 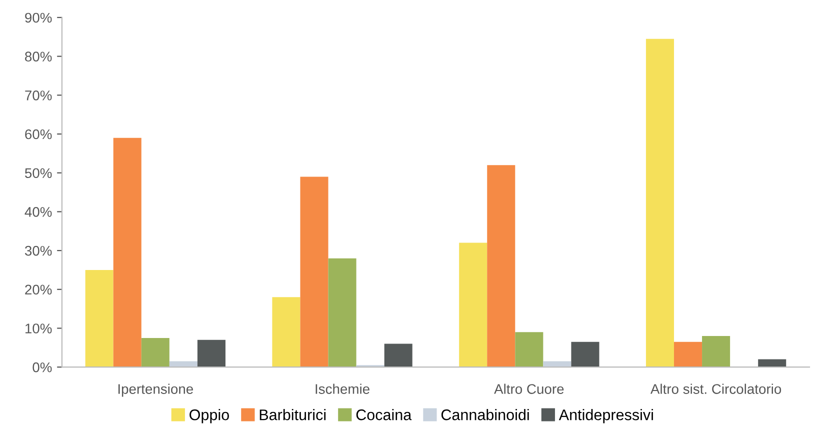 What do you see at coordinates (38, 212) in the screenshot?
I see `y-tick-label: 40%` at bounding box center [38, 212].